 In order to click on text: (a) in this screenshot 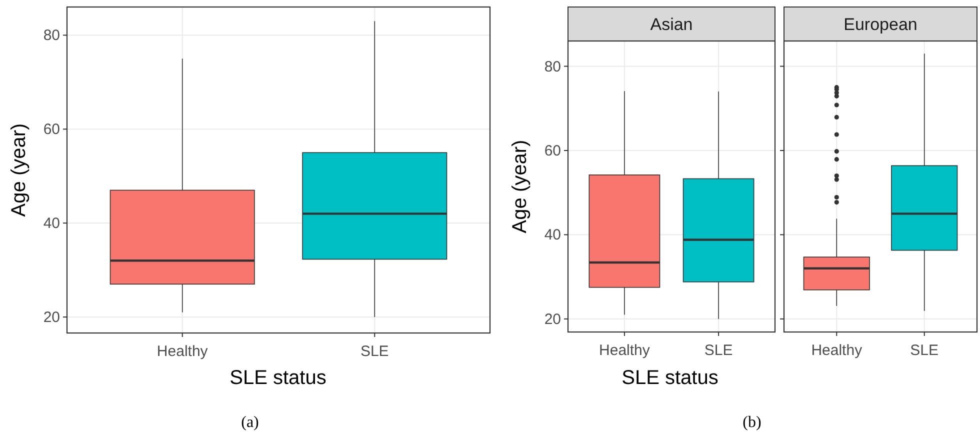, I will do `click(250, 422)`.